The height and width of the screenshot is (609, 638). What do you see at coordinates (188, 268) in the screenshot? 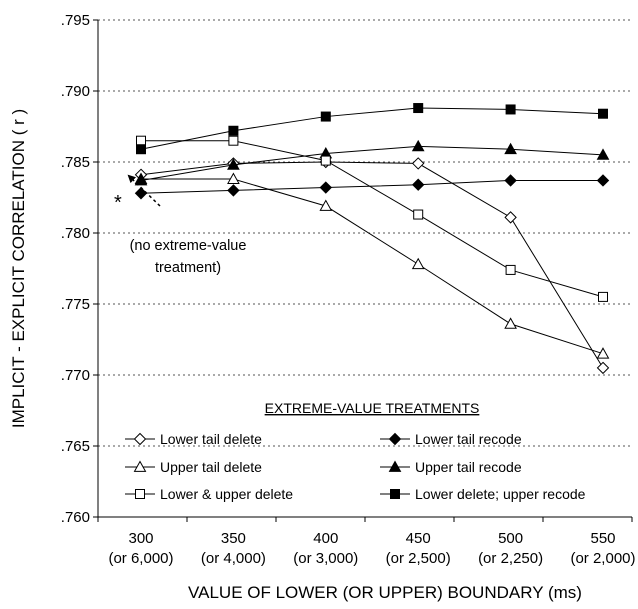
I see `annotation-text-line2: treatment)` at bounding box center [188, 268].